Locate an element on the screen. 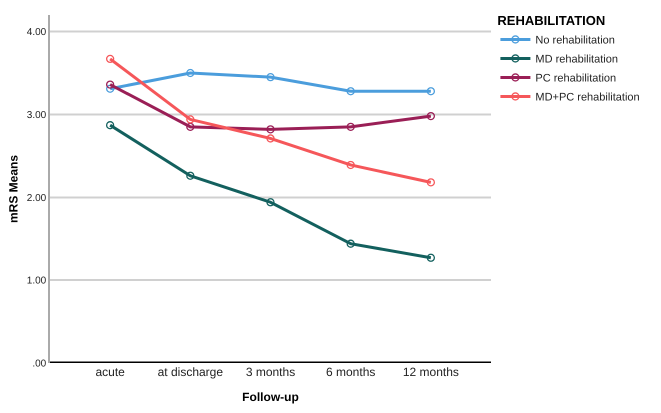 This screenshot has width=661, height=413. legend-label: MD rehabilitation is located at coordinates (576, 60).